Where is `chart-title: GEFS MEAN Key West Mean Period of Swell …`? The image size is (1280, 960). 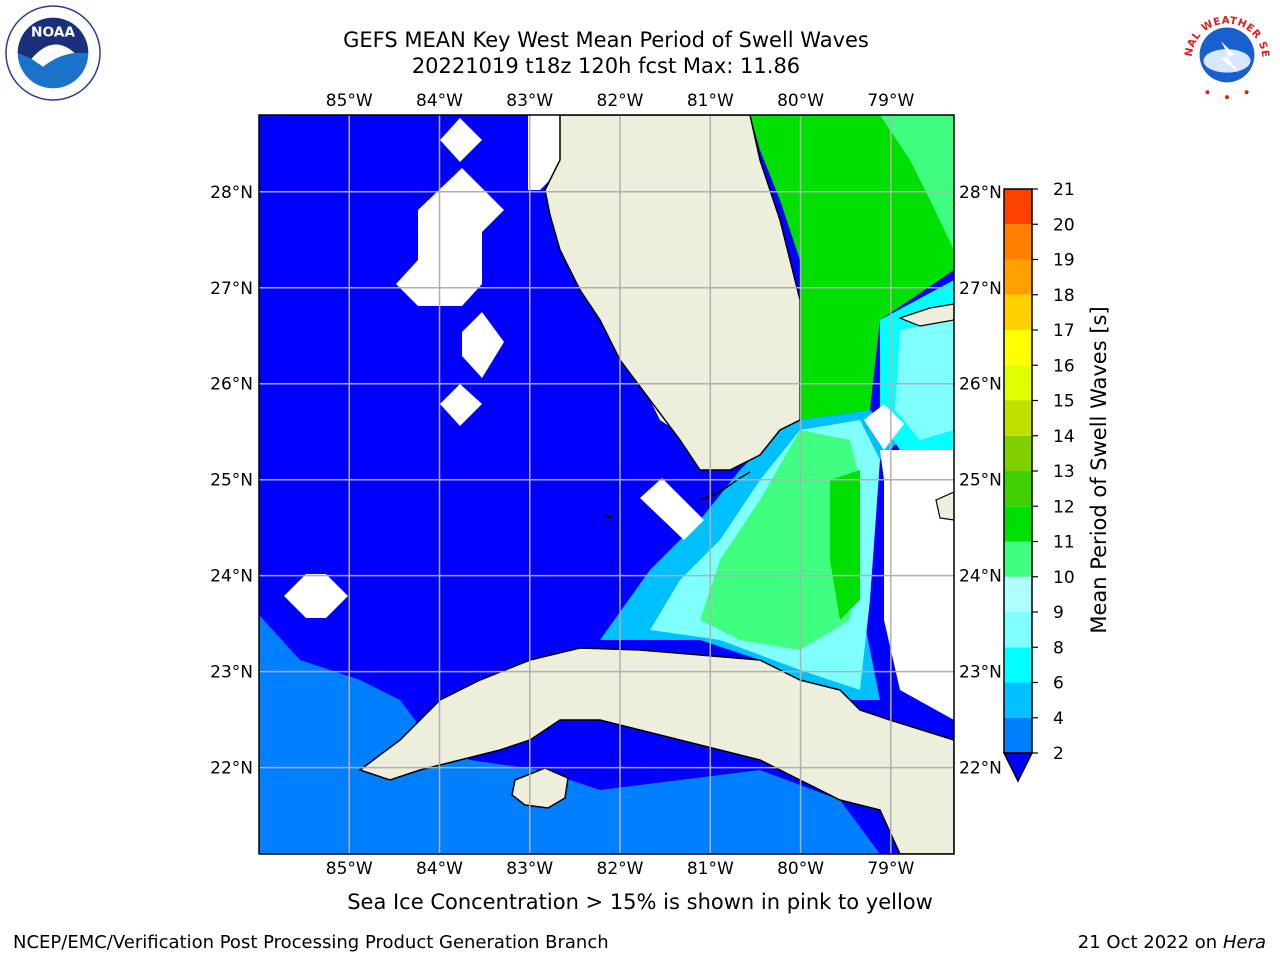 chart-title: GEFS MEAN Key West Mean Period of Swell … is located at coordinates (606, 40).